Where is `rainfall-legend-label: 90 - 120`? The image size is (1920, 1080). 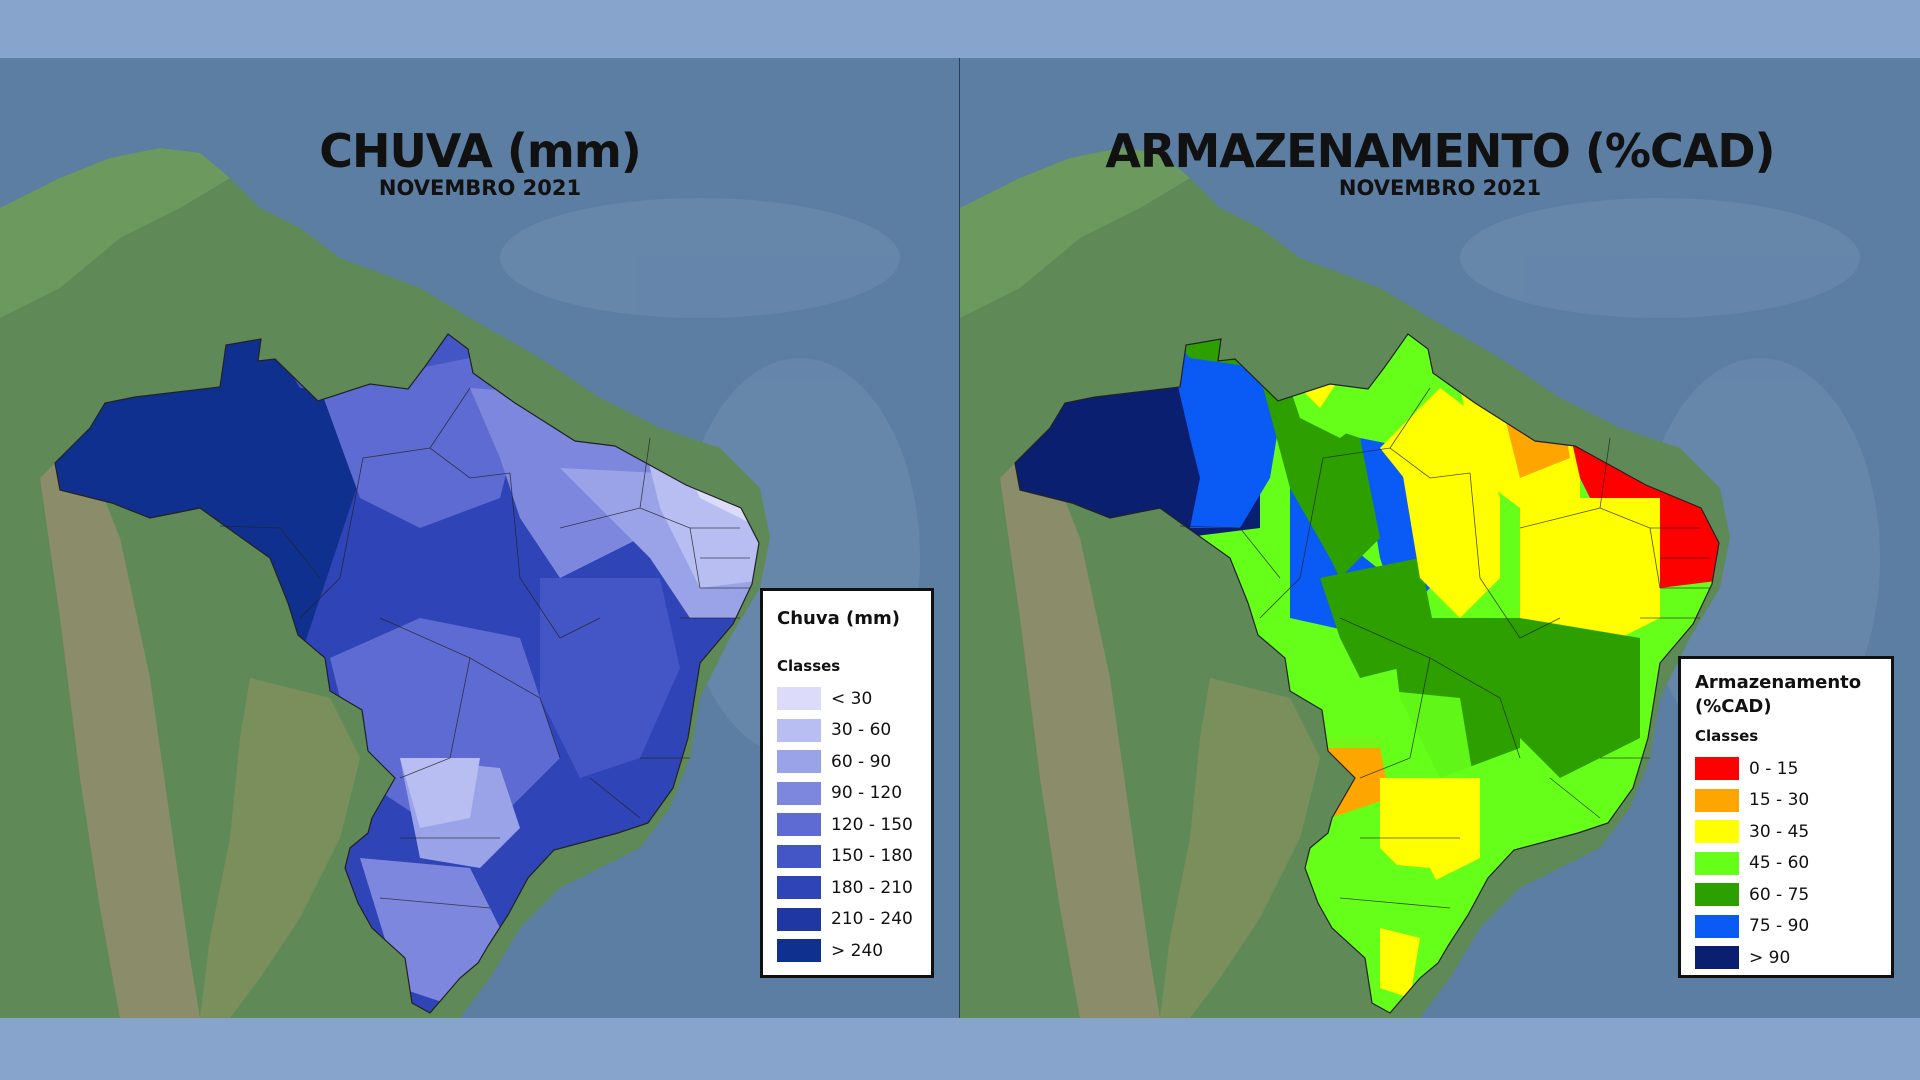
rainfall-legend-label: 90 - 120 is located at coordinates (867, 793).